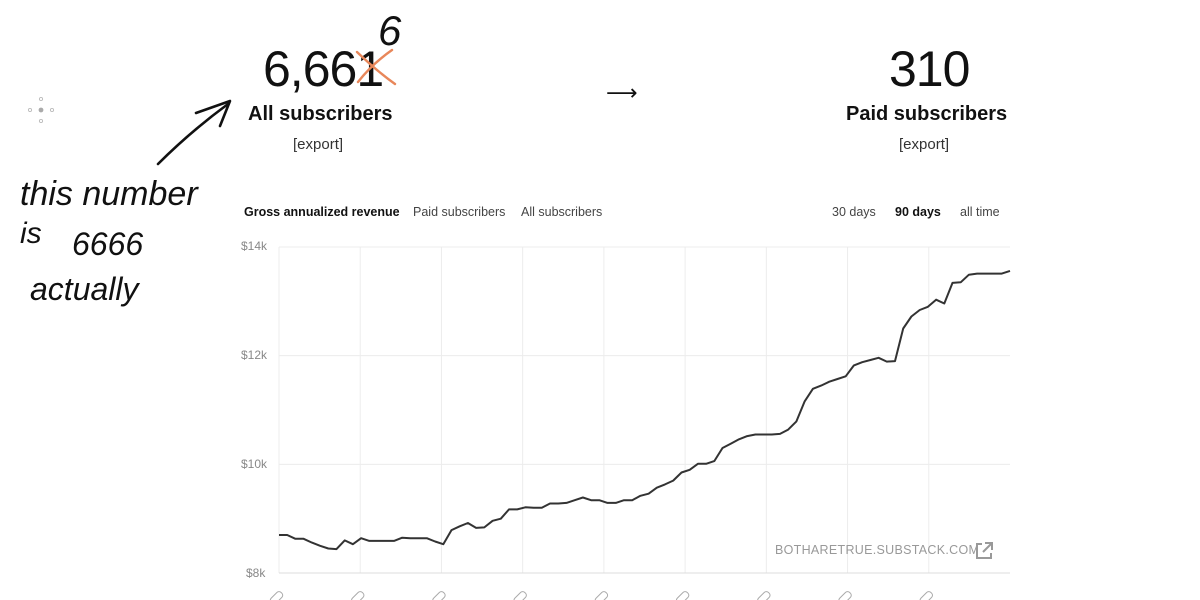 The image size is (1200, 600). What do you see at coordinates (984, 551) in the screenshot?
I see `external-link-icon` at bounding box center [984, 551].